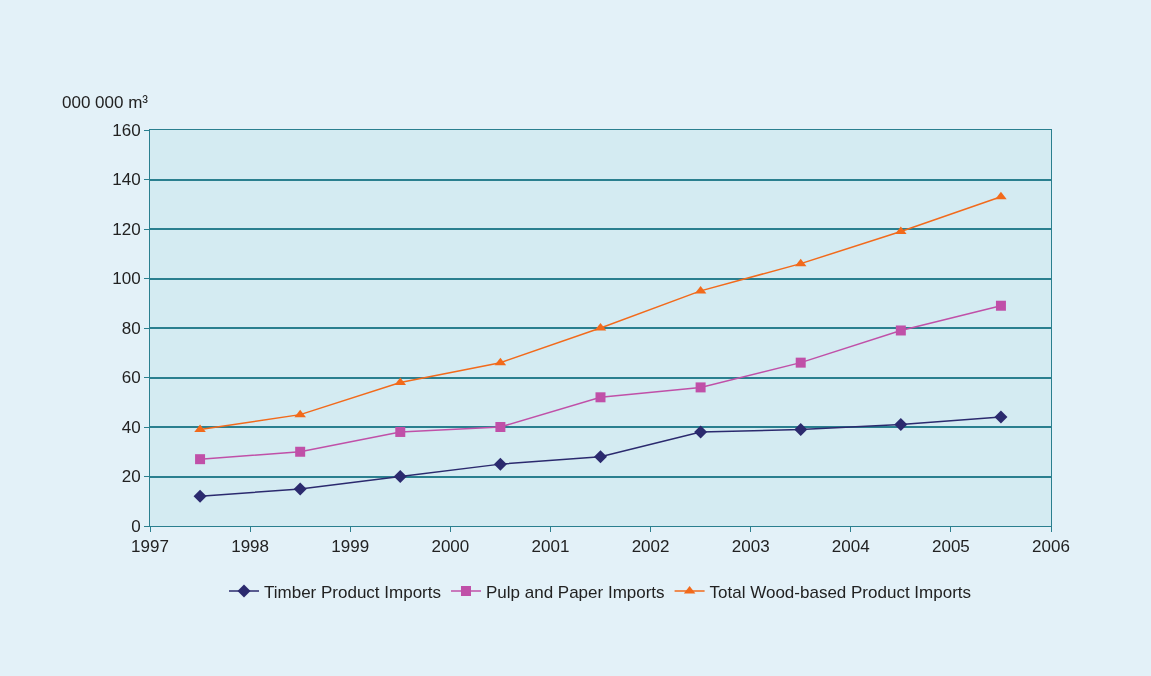 The width and height of the screenshot is (1151, 676). What do you see at coordinates (1051, 547) in the screenshot?
I see `x-tick-label: 2006` at bounding box center [1051, 547].